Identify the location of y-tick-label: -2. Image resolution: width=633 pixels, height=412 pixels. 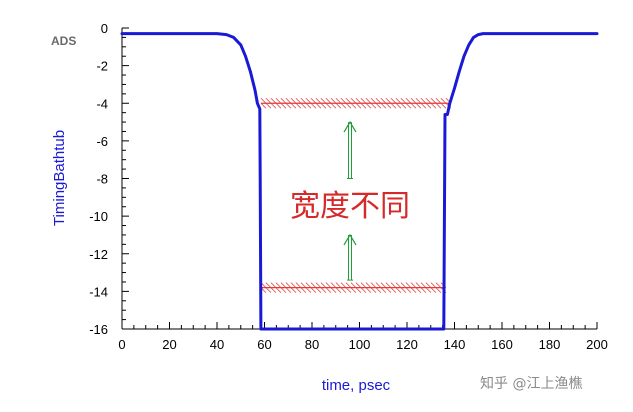
(102, 66).